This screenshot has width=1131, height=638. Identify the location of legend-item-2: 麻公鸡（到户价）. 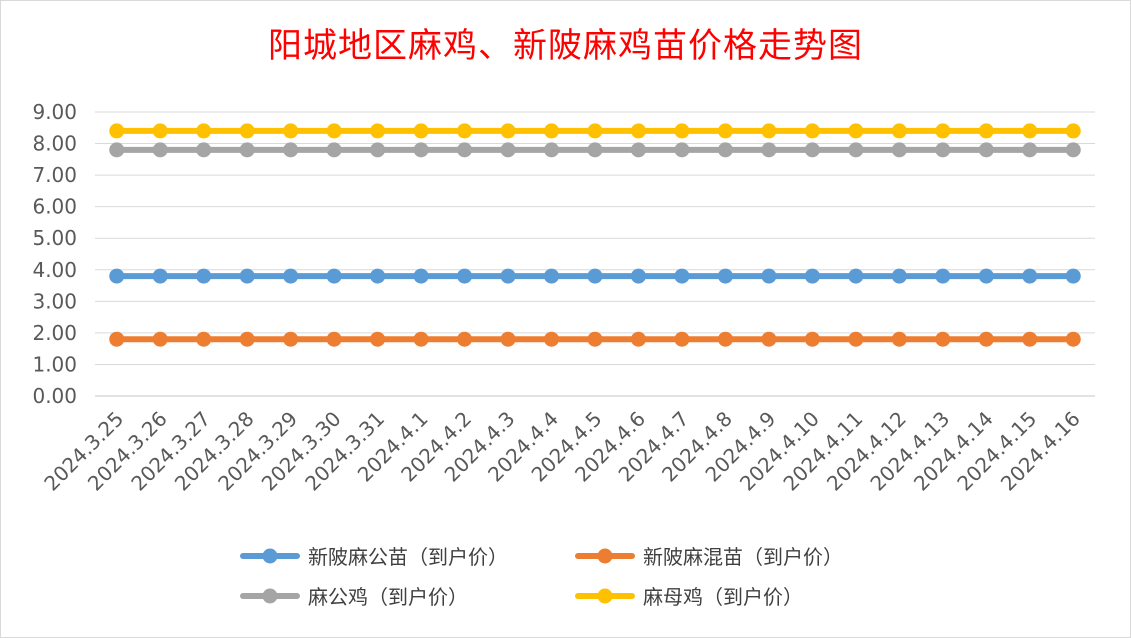
(354, 595).